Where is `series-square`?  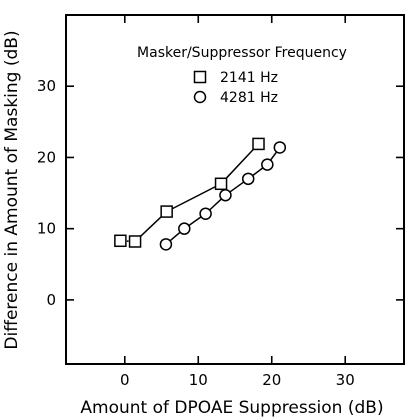
series-square is located at coordinates (189, 192).